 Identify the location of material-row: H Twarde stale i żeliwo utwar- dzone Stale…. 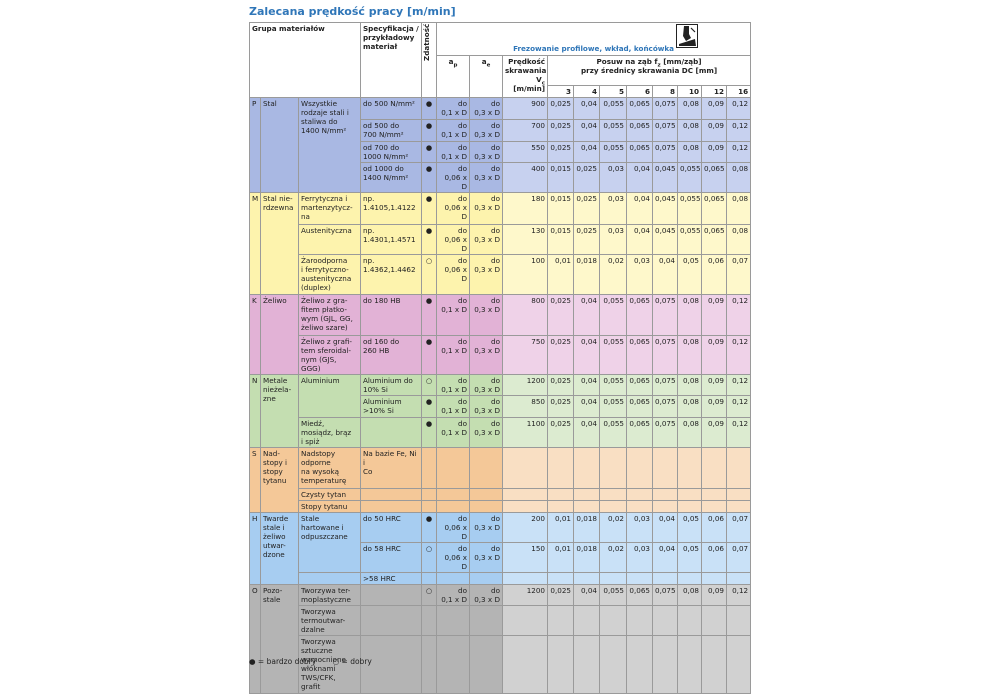
(500, 548).